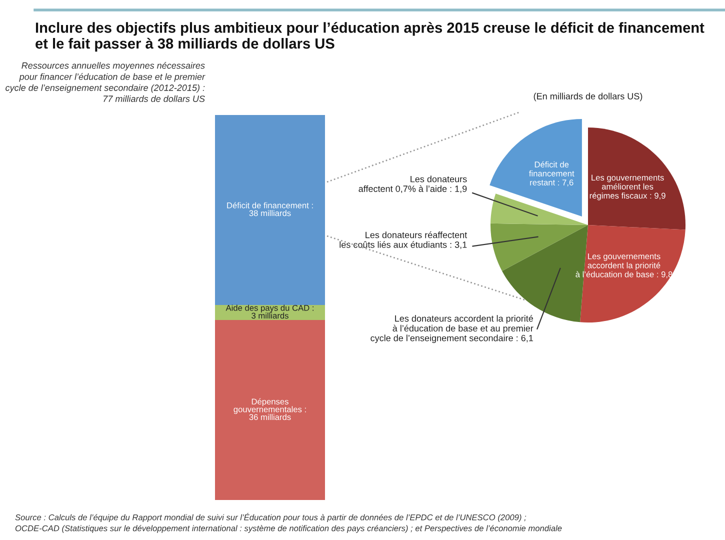  Describe the element at coordinates (404, 240) in the screenshot. I see `slice-label: Les donateurs réaffectent les coûts liés aux étudiants : 3,1` at that location.